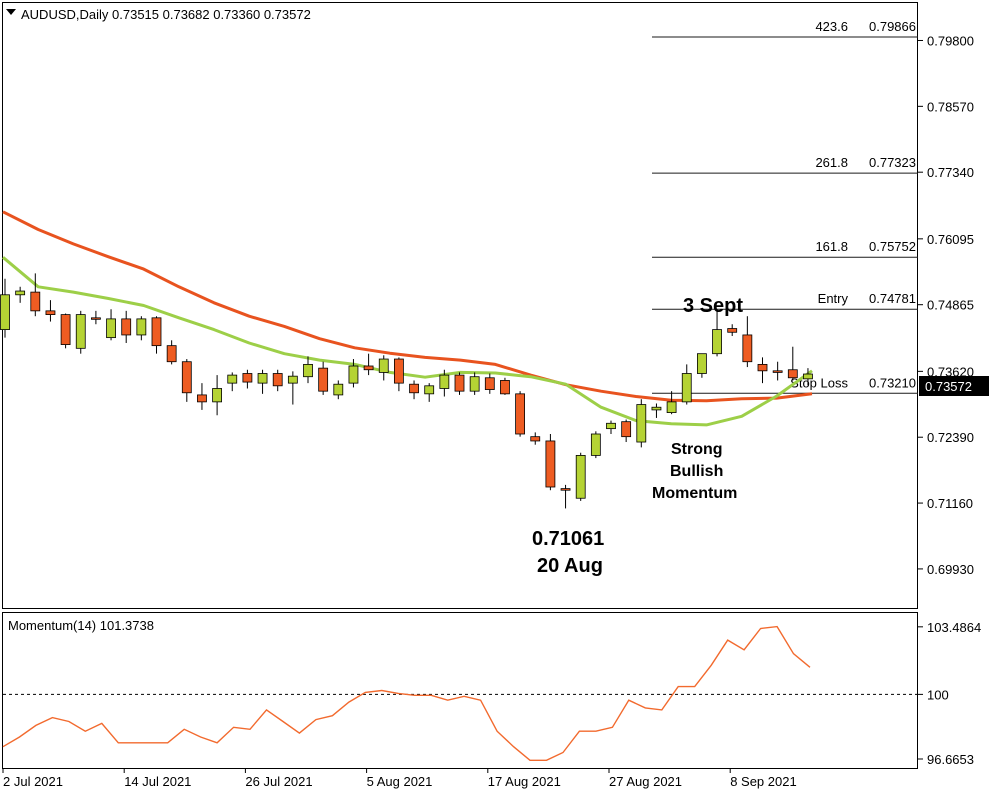 This screenshot has height=793, width=991. What do you see at coordinates (892, 298) in the screenshot?
I see `level-price: 0.74781` at bounding box center [892, 298].